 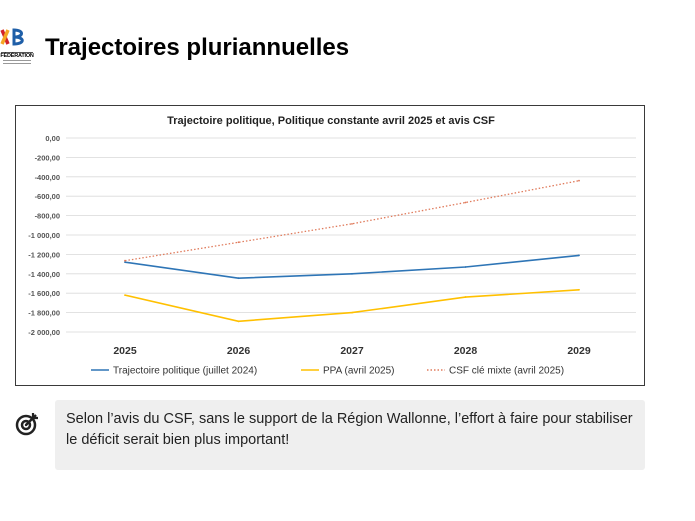 I want to click on legend-label-1: Trajectoire politique (juillet 2024), so click(x=185, y=371).